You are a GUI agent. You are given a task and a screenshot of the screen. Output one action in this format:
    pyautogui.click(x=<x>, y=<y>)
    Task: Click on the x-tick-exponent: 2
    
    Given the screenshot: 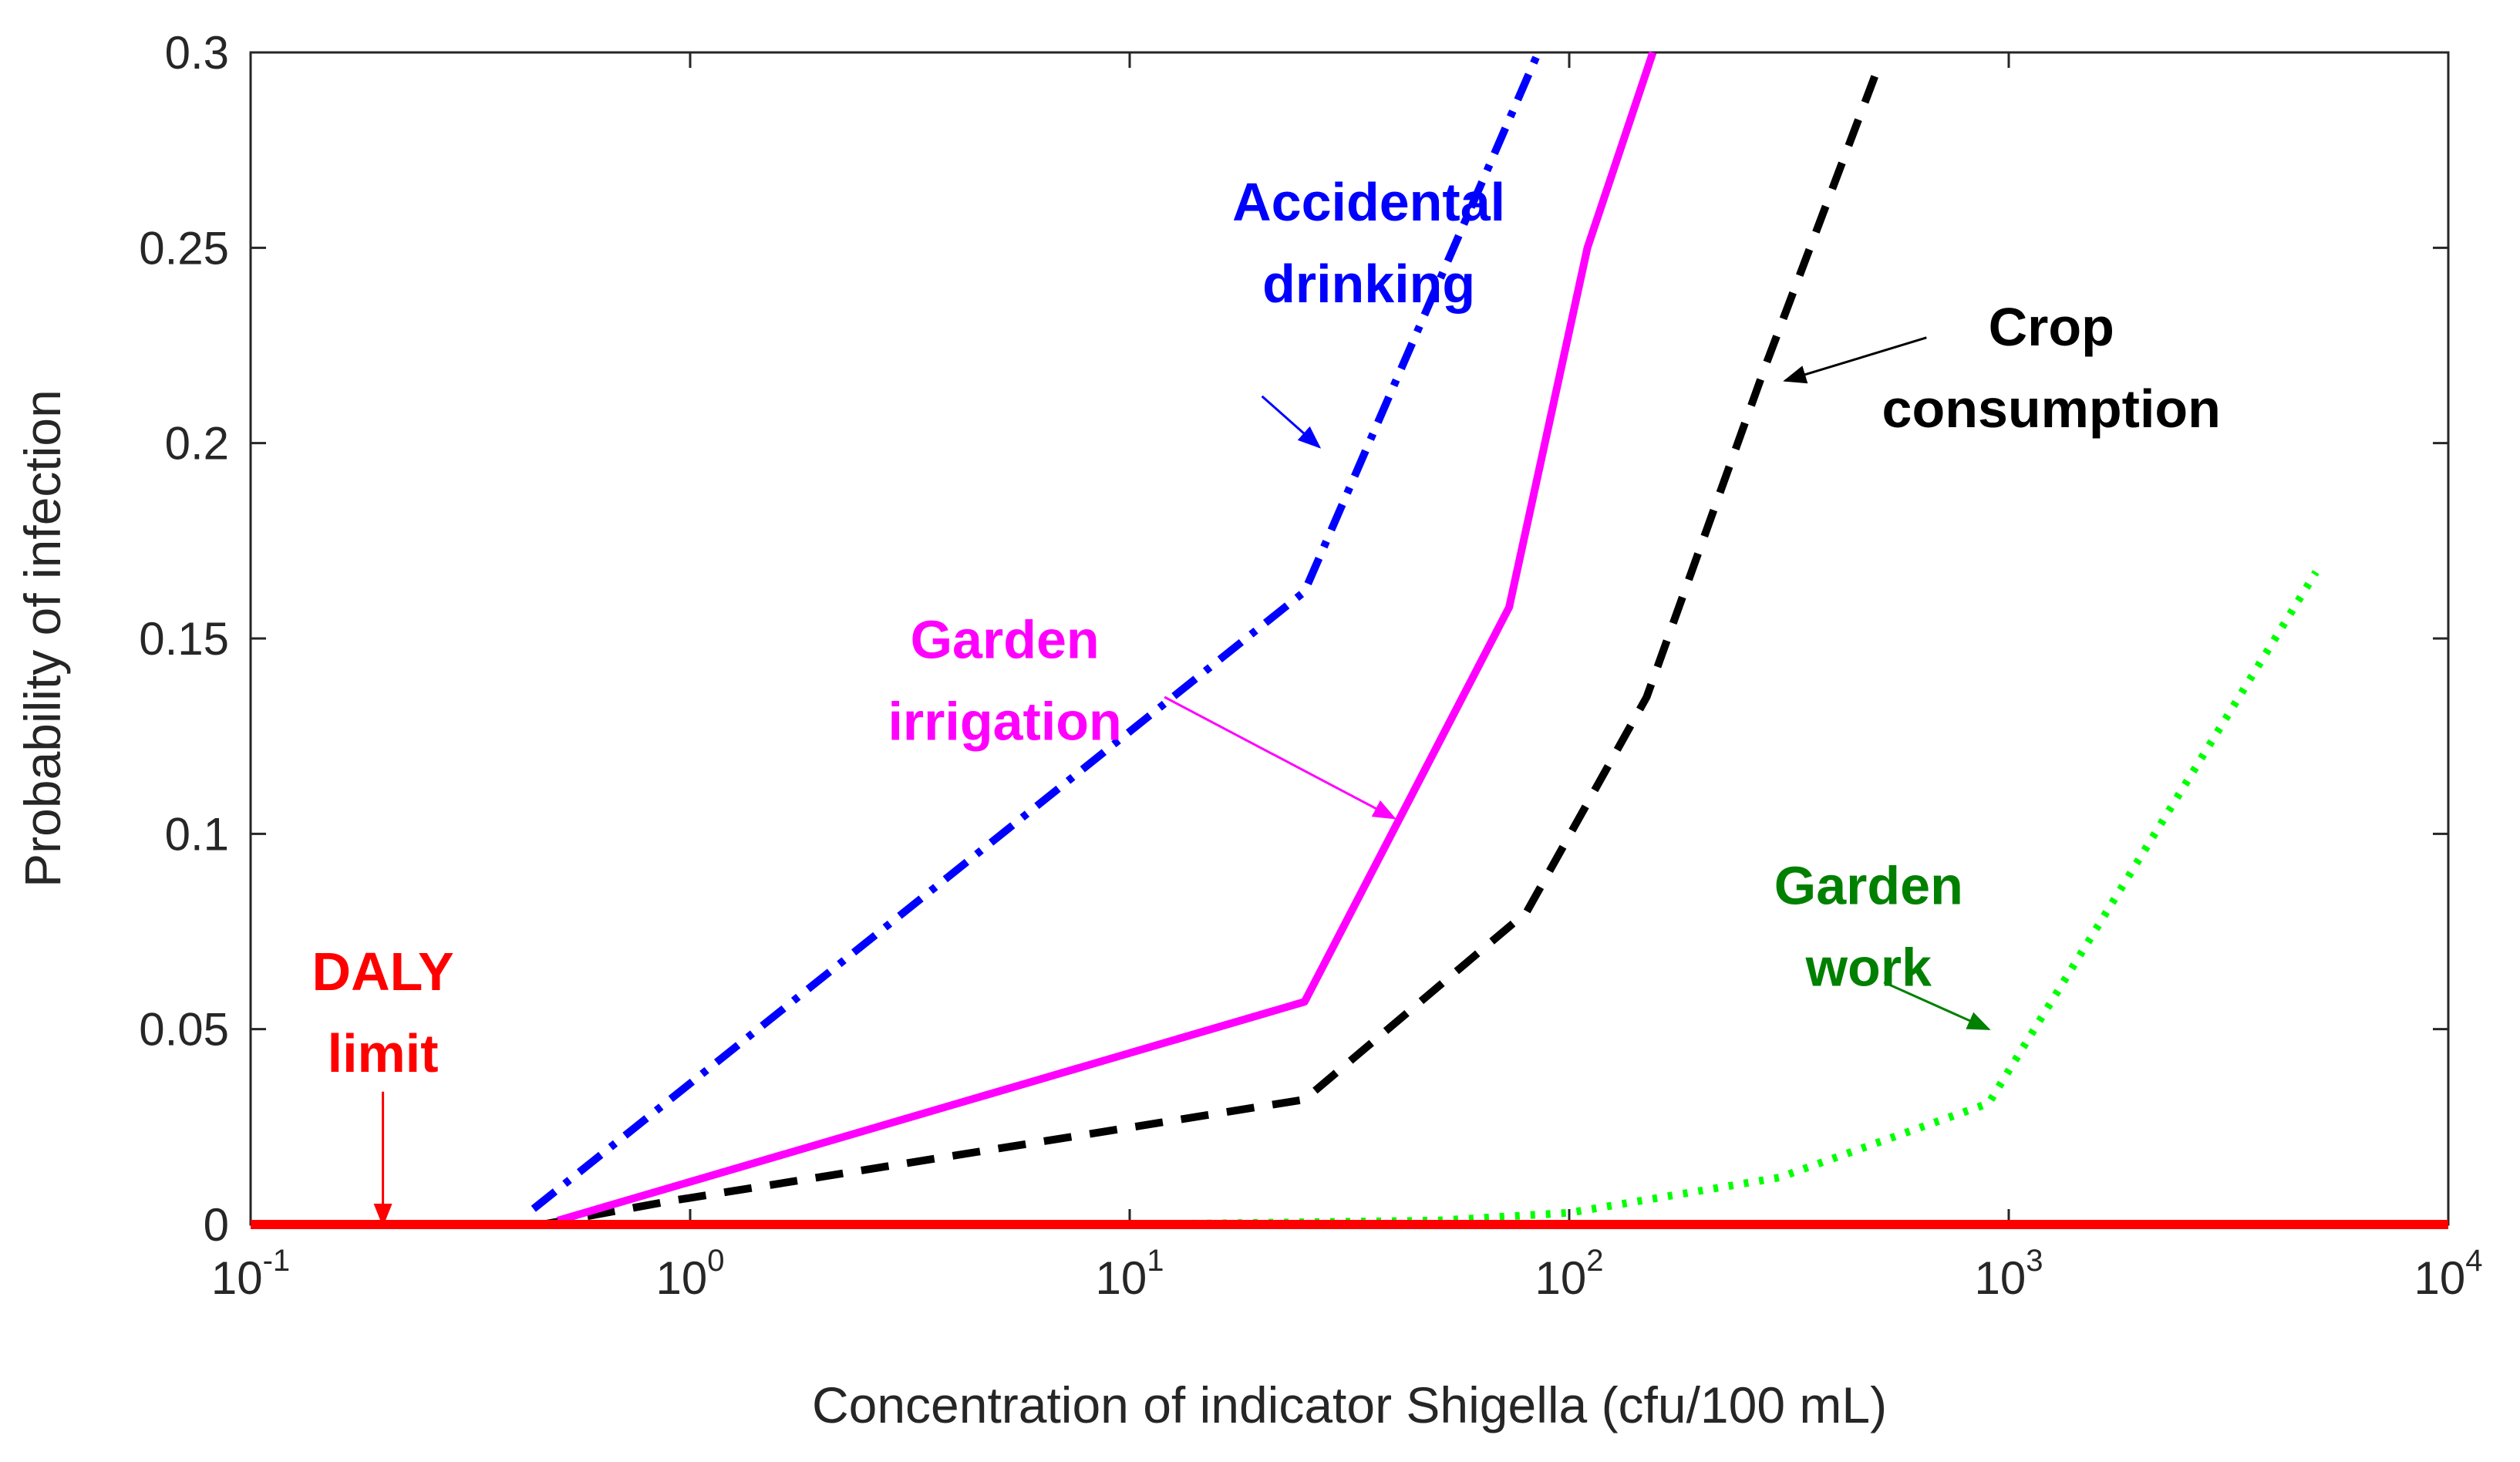 What is the action you would take?
    pyautogui.click(x=1594, y=1261)
    